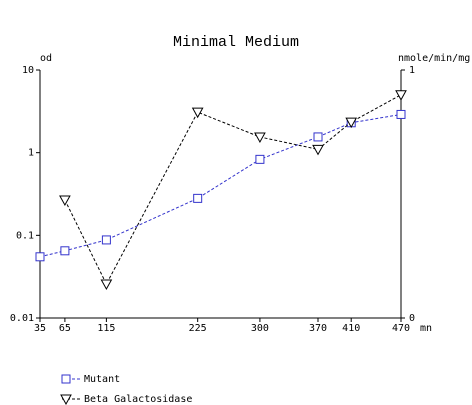 The height and width of the screenshot is (405, 472). I want to click on y-axis-label: od, so click(46, 58).